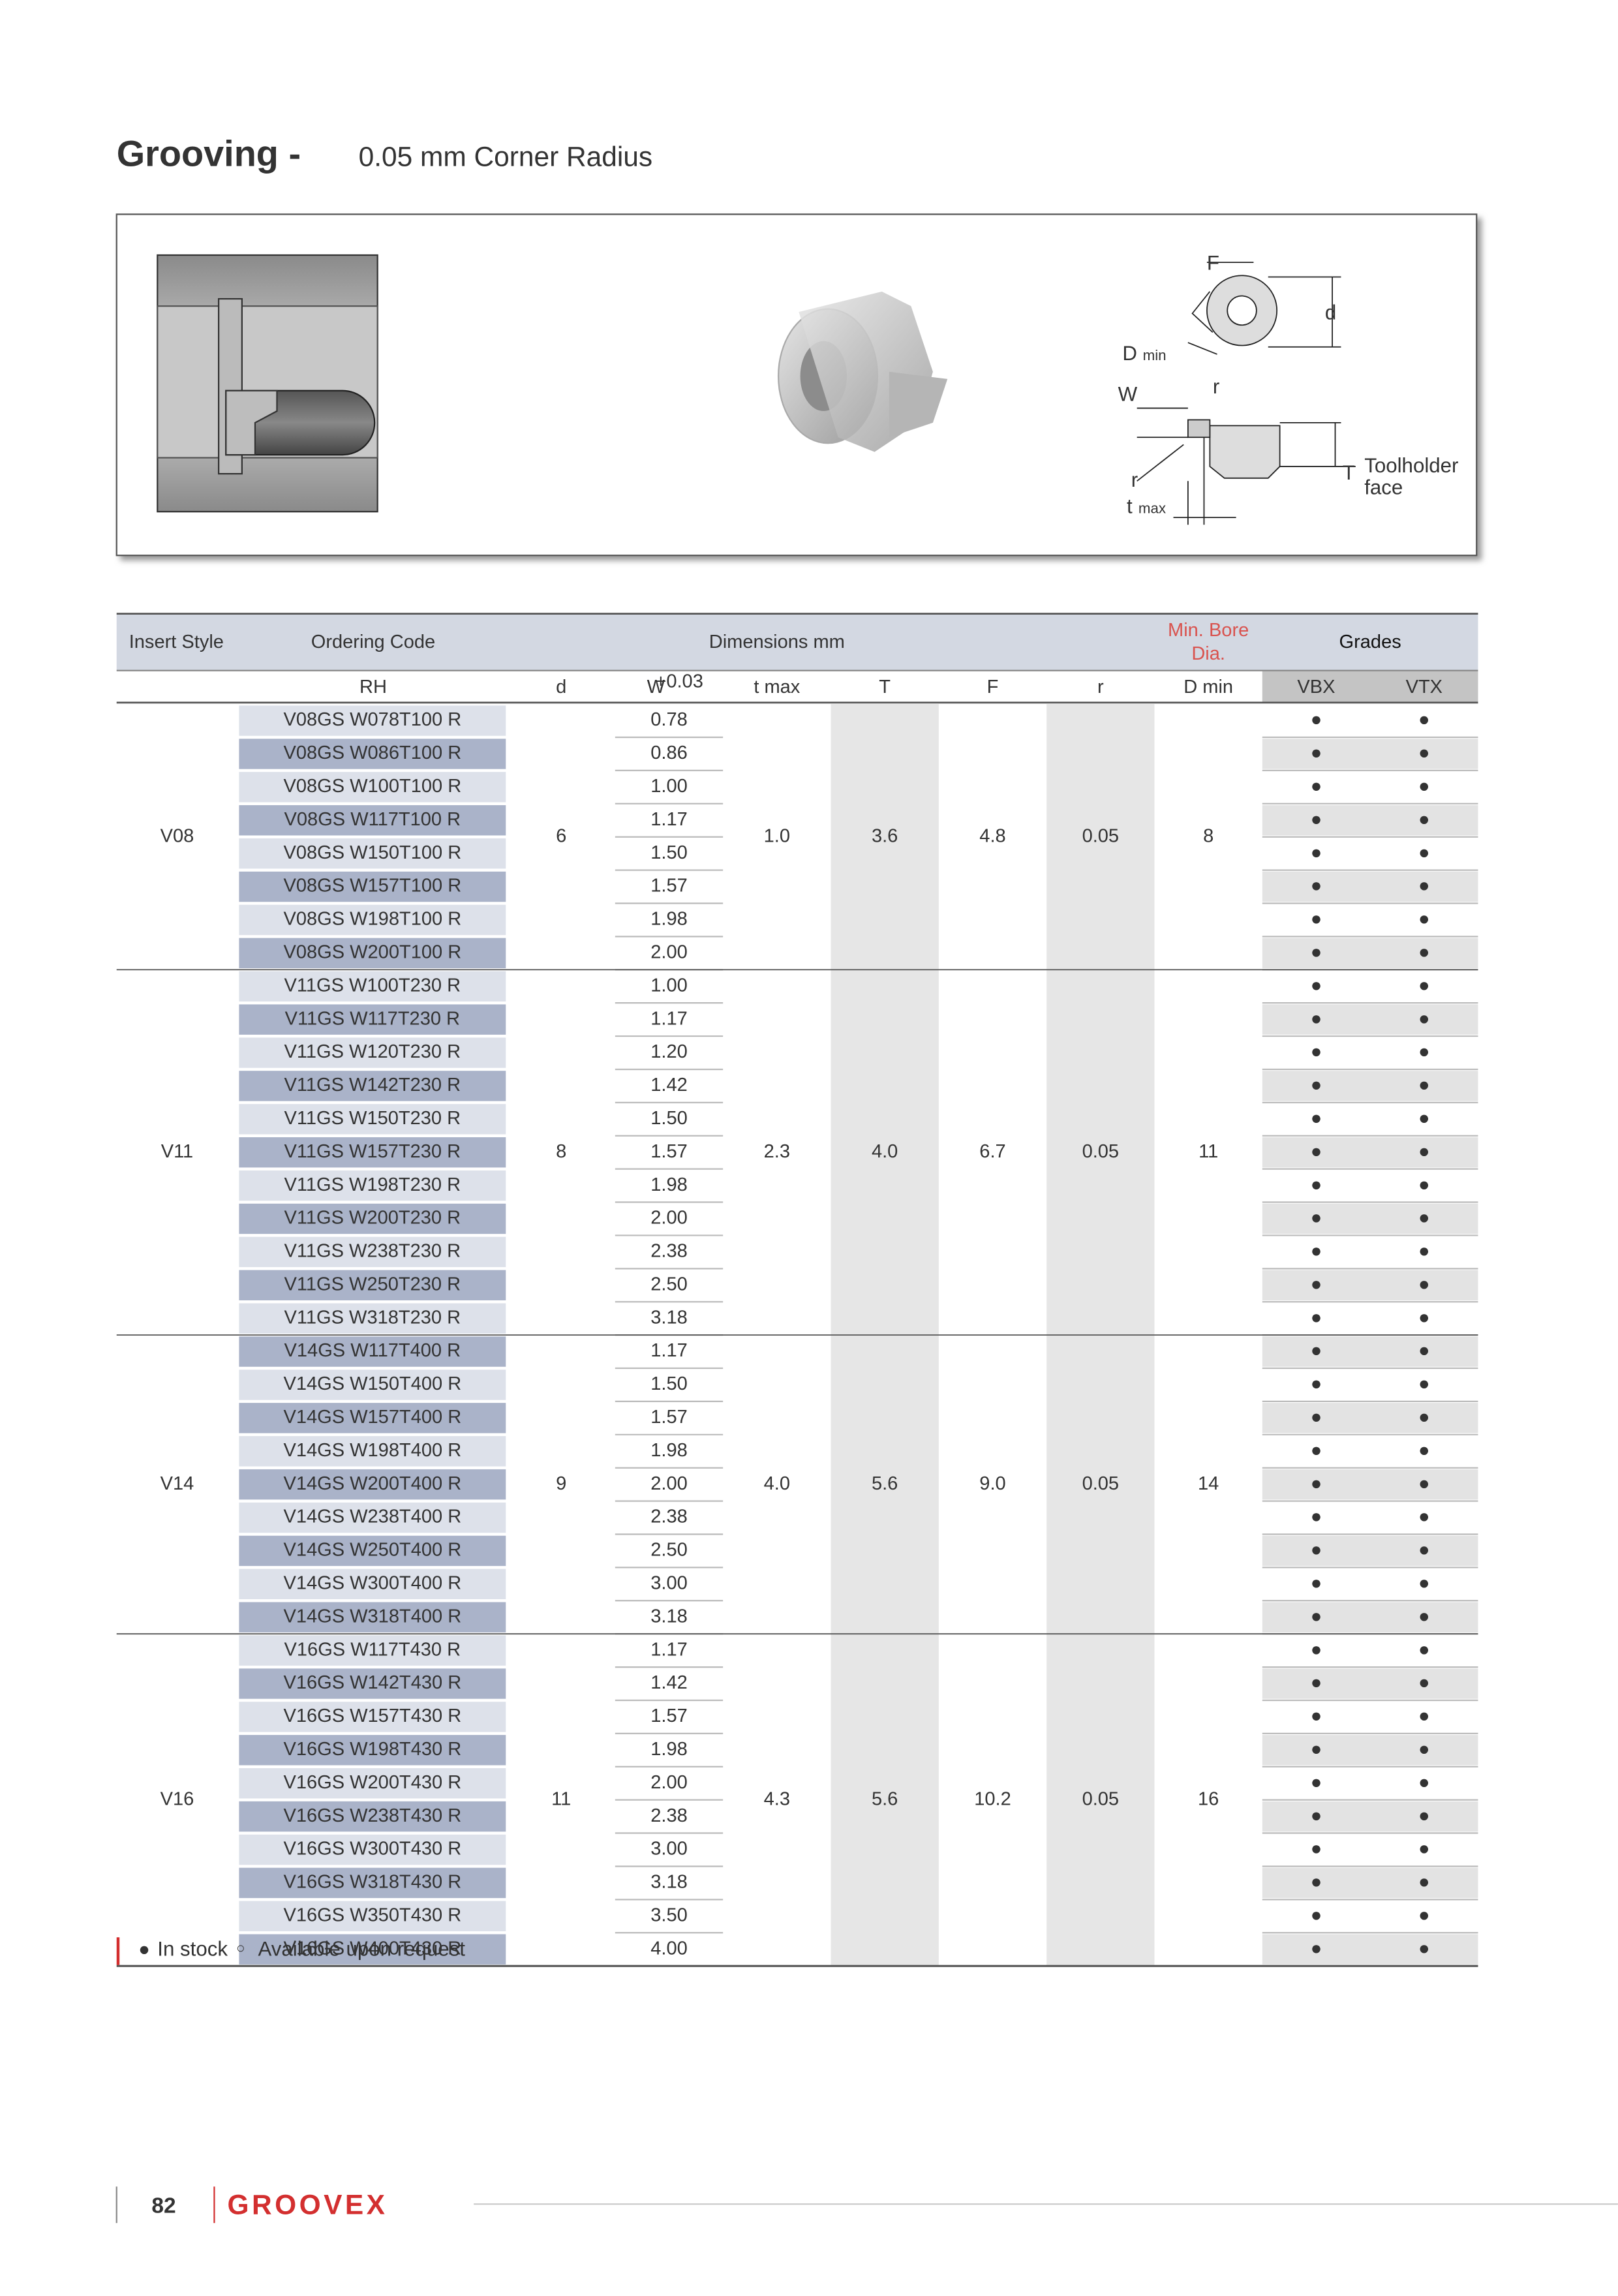 Image resolution: width=1618 pixels, height=2296 pixels. Describe the element at coordinates (144, 1949) in the screenshot. I see `legend-symbol: ●` at that location.